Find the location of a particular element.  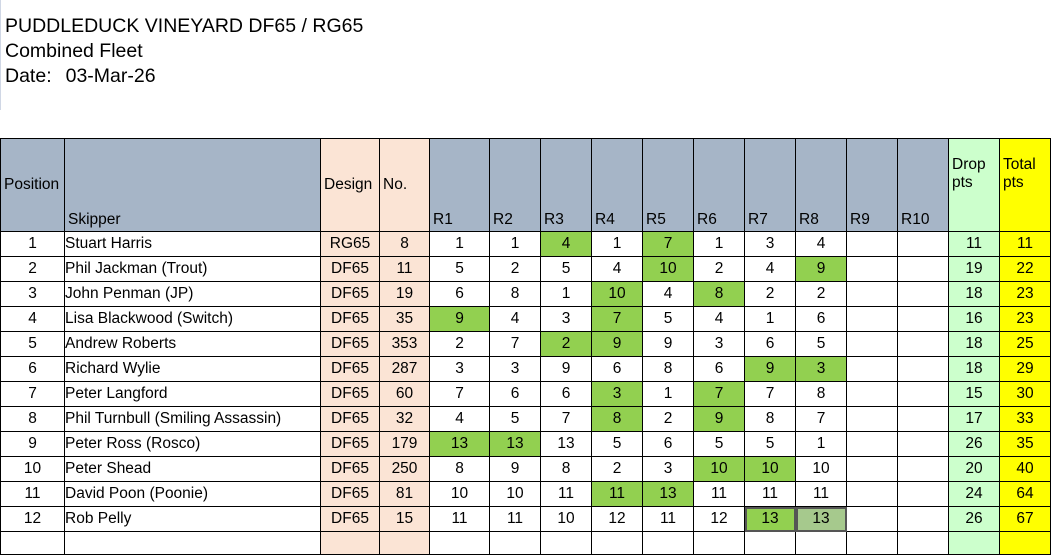

column-header-r9: R9 is located at coordinates (872, 185).